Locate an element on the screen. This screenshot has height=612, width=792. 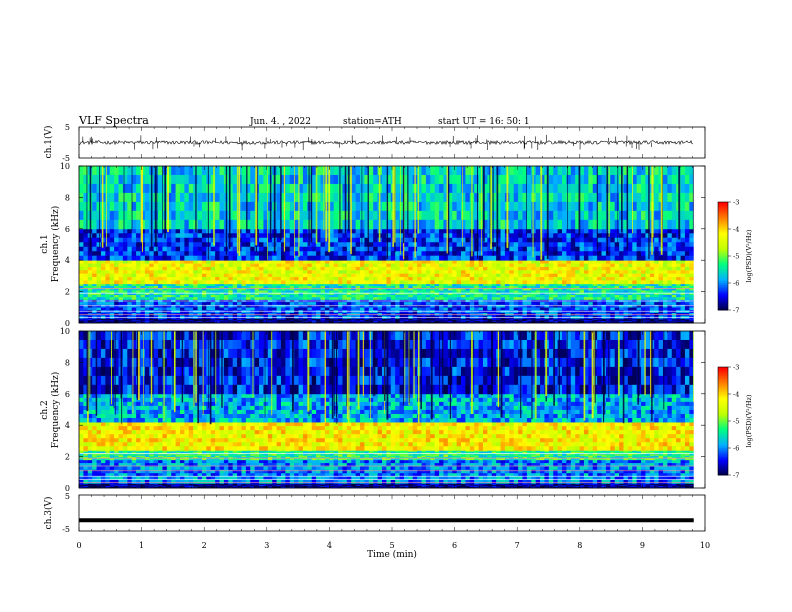
ch3-waveform-frame is located at coordinates (392, 513).